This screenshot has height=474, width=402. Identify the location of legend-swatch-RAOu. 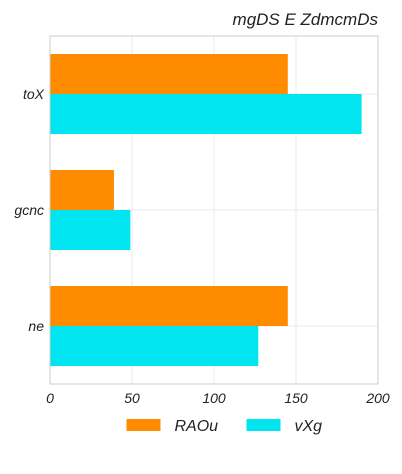
(143, 425).